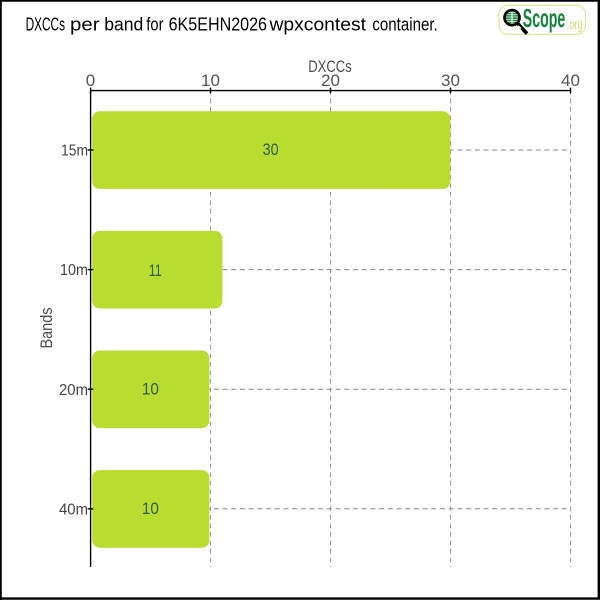 The height and width of the screenshot is (600, 600). What do you see at coordinates (74, 270) in the screenshot?
I see `svg-text: 10m` at bounding box center [74, 270].